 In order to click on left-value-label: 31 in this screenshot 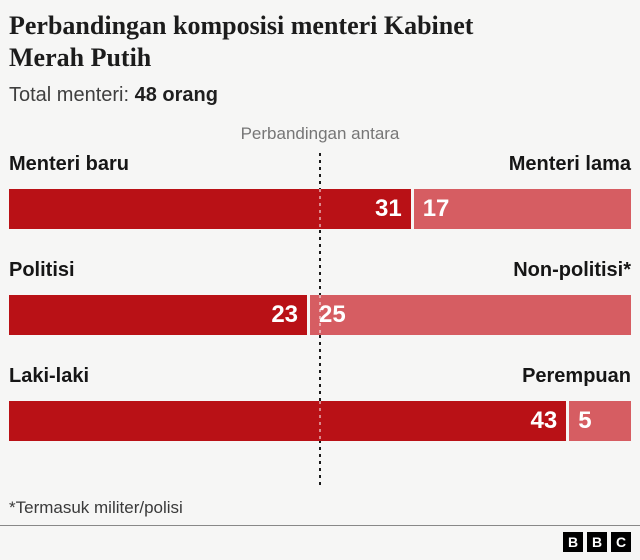, I will do `click(388, 209)`.